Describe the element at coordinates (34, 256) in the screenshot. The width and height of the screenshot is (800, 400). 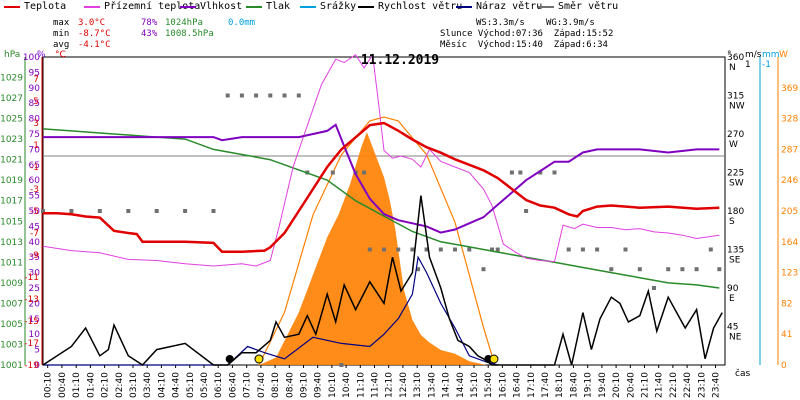
I see `tick-temperature--9: -9` at that location.